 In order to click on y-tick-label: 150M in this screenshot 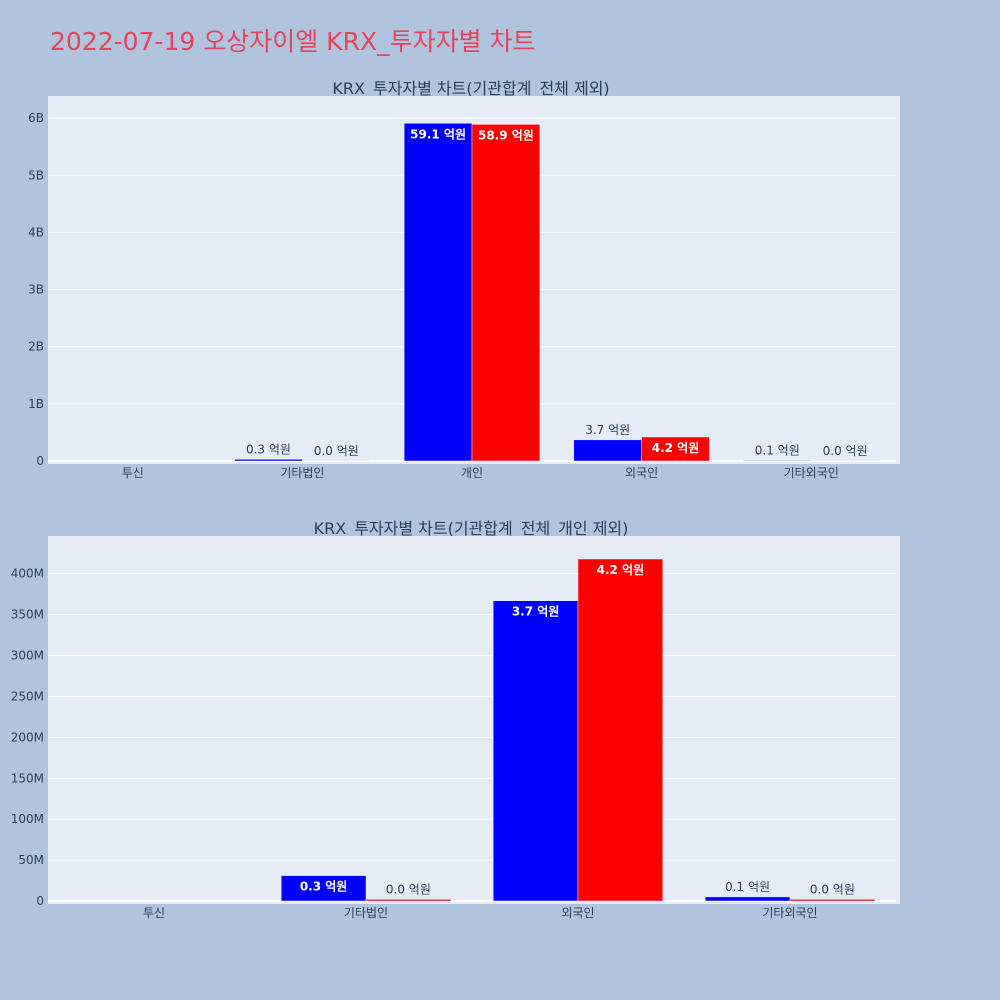, I will do `click(27, 778)`.